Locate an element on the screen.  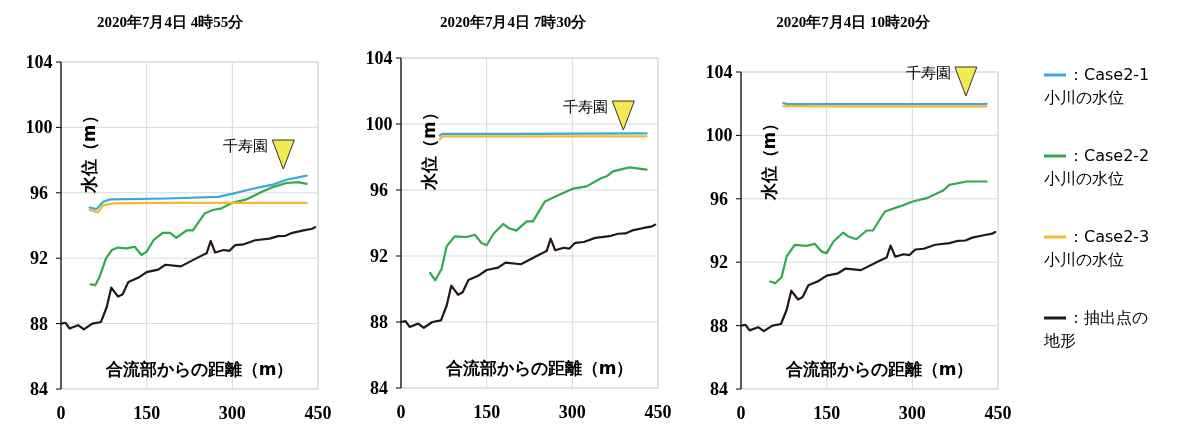
chart-title: 2020年7月4日 4時55分 is located at coordinates (170, 22).